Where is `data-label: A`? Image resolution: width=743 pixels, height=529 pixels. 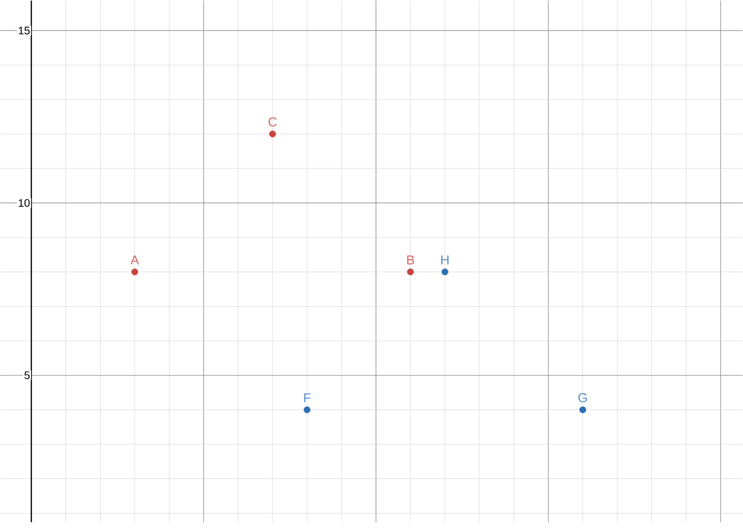
data-label: A is located at coordinates (135, 259).